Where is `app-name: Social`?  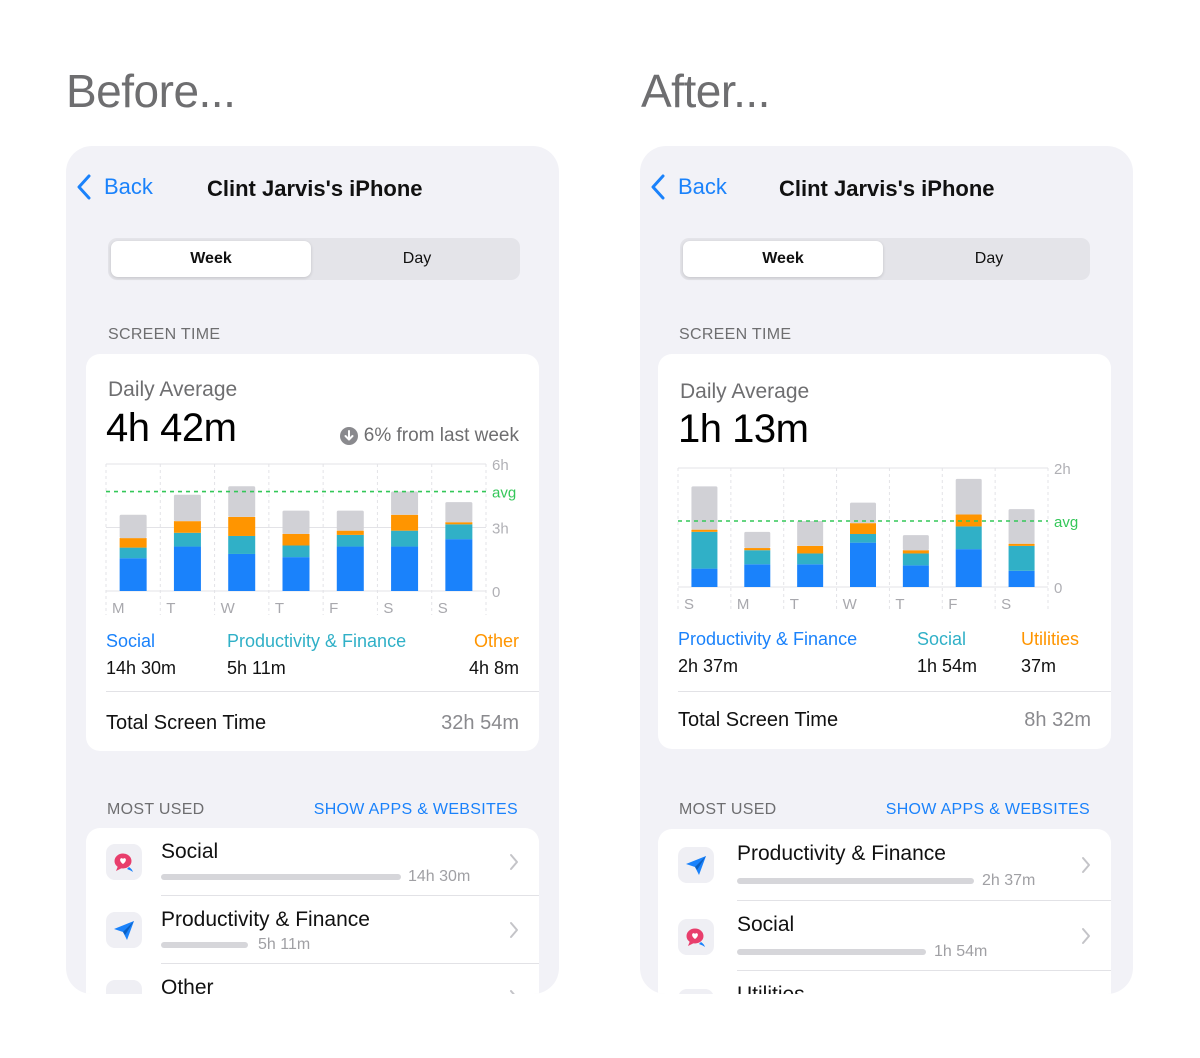
app-name: Social is located at coordinates (190, 851).